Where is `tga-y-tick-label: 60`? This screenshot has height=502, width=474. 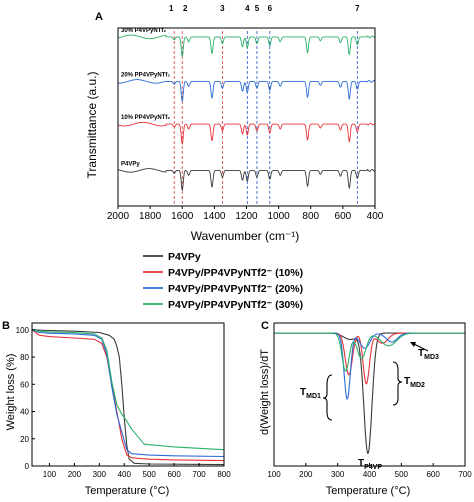 tga-y-tick-label: 60 is located at coordinates (24, 384).